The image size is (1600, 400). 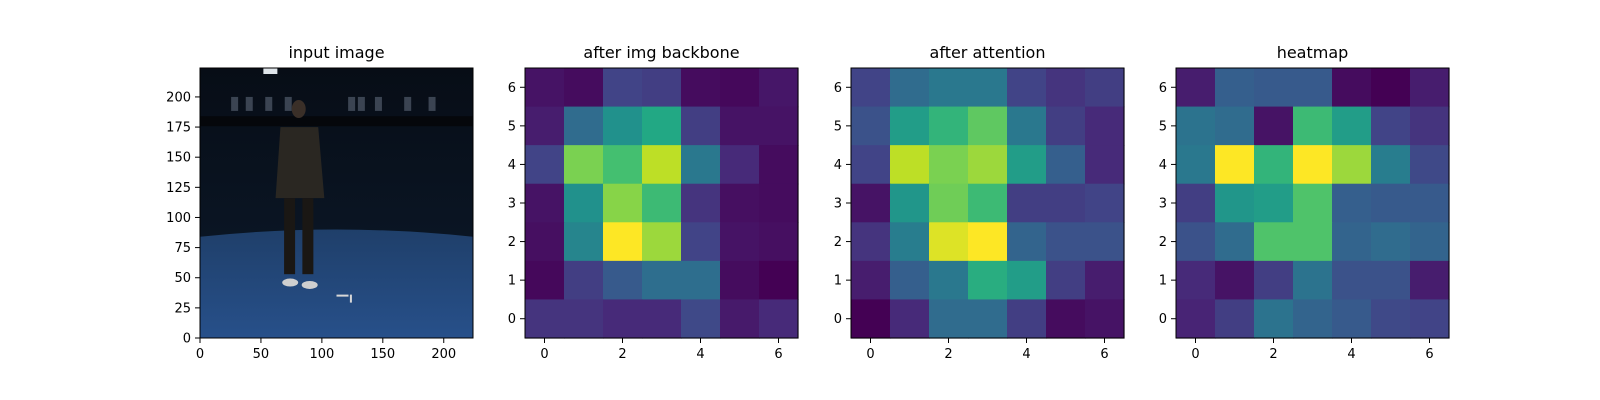 What do you see at coordinates (336, 121) in the screenshot?
I see `camera-rig` at bounding box center [336, 121].